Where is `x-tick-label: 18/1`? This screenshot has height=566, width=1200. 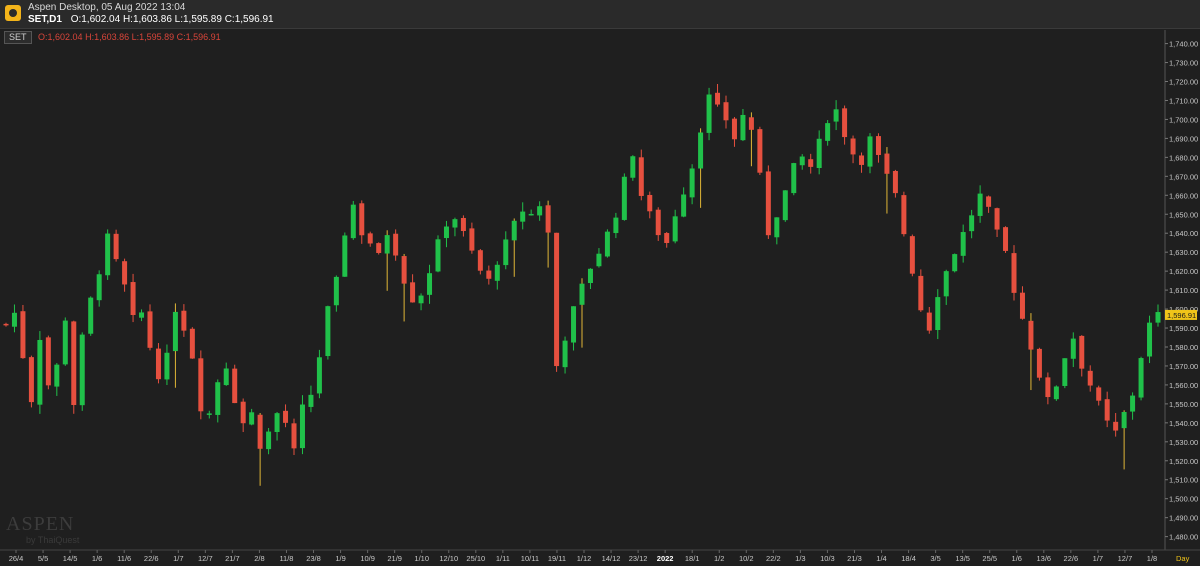 x-tick-label: 18/1 is located at coordinates (692, 558).